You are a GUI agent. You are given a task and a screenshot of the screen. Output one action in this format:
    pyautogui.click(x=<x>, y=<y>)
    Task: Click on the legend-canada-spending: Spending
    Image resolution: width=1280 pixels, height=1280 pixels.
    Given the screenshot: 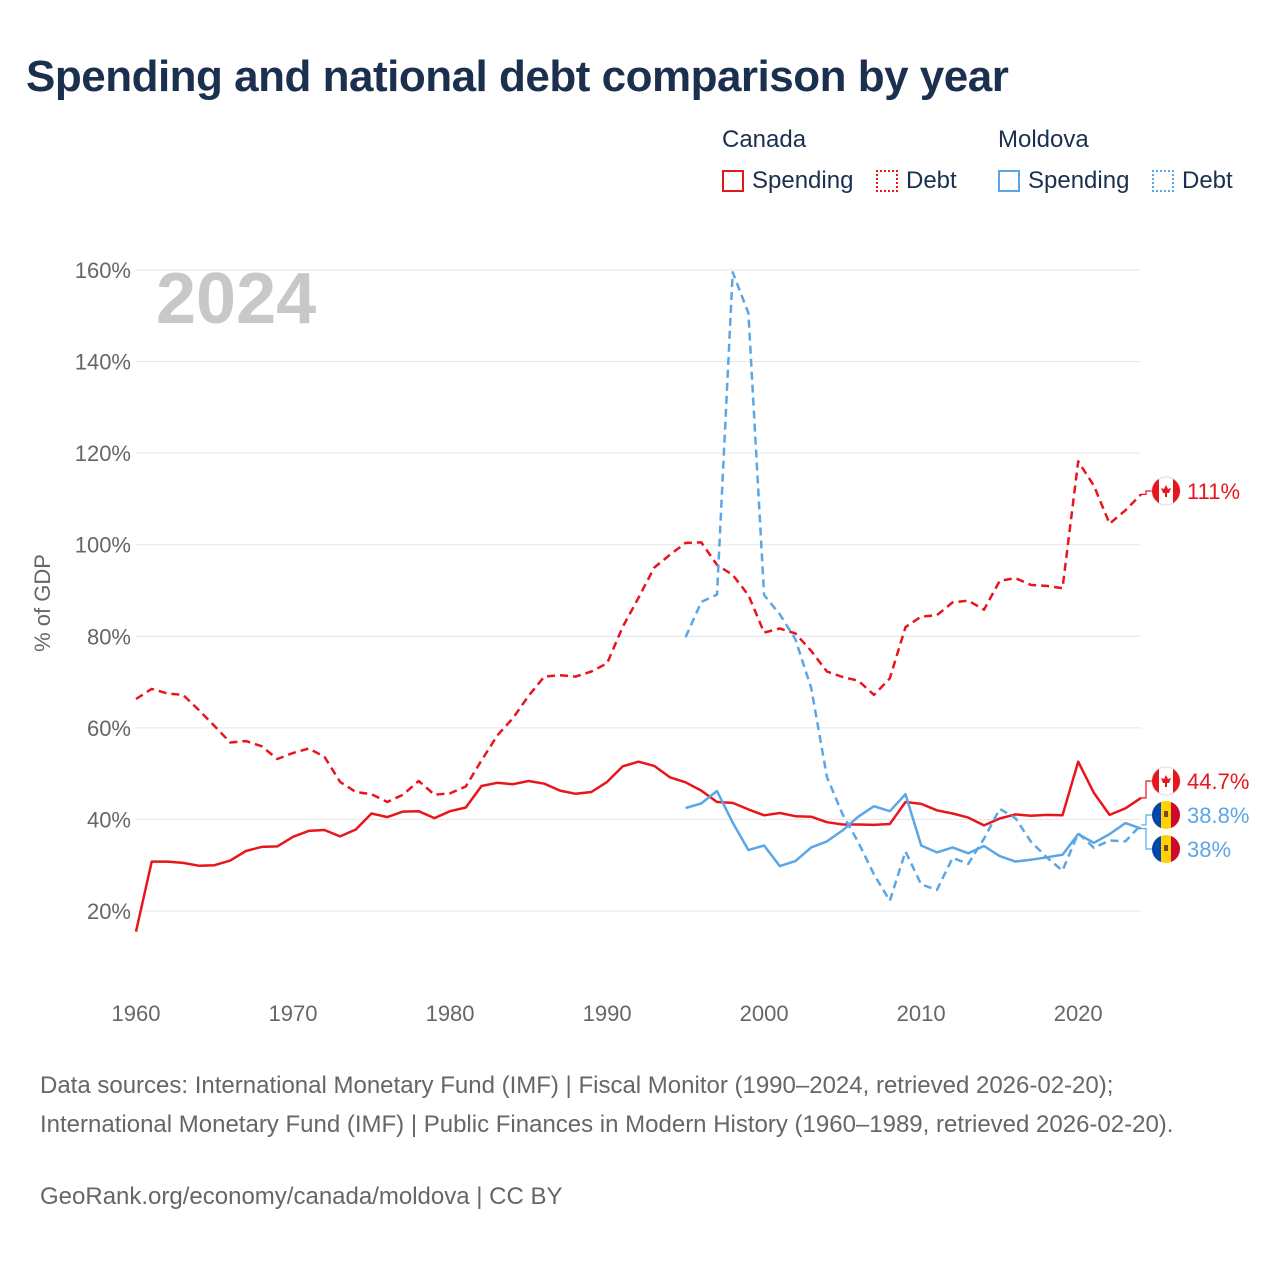 What is the action you would take?
    pyautogui.click(x=787, y=181)
    